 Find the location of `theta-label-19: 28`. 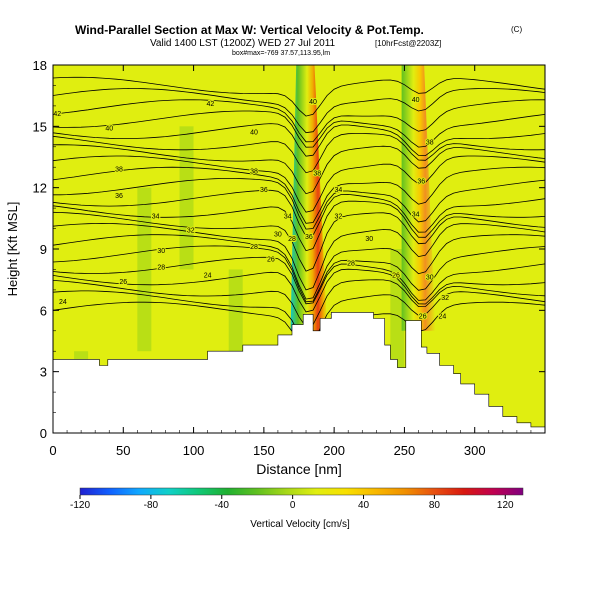

theta-label-19: 28 is located at coordinates (292, 239).